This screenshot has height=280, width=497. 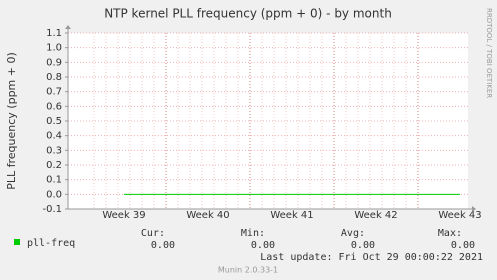 I want to click on y-tick-label: -0.1, so click(x=52, y=209).